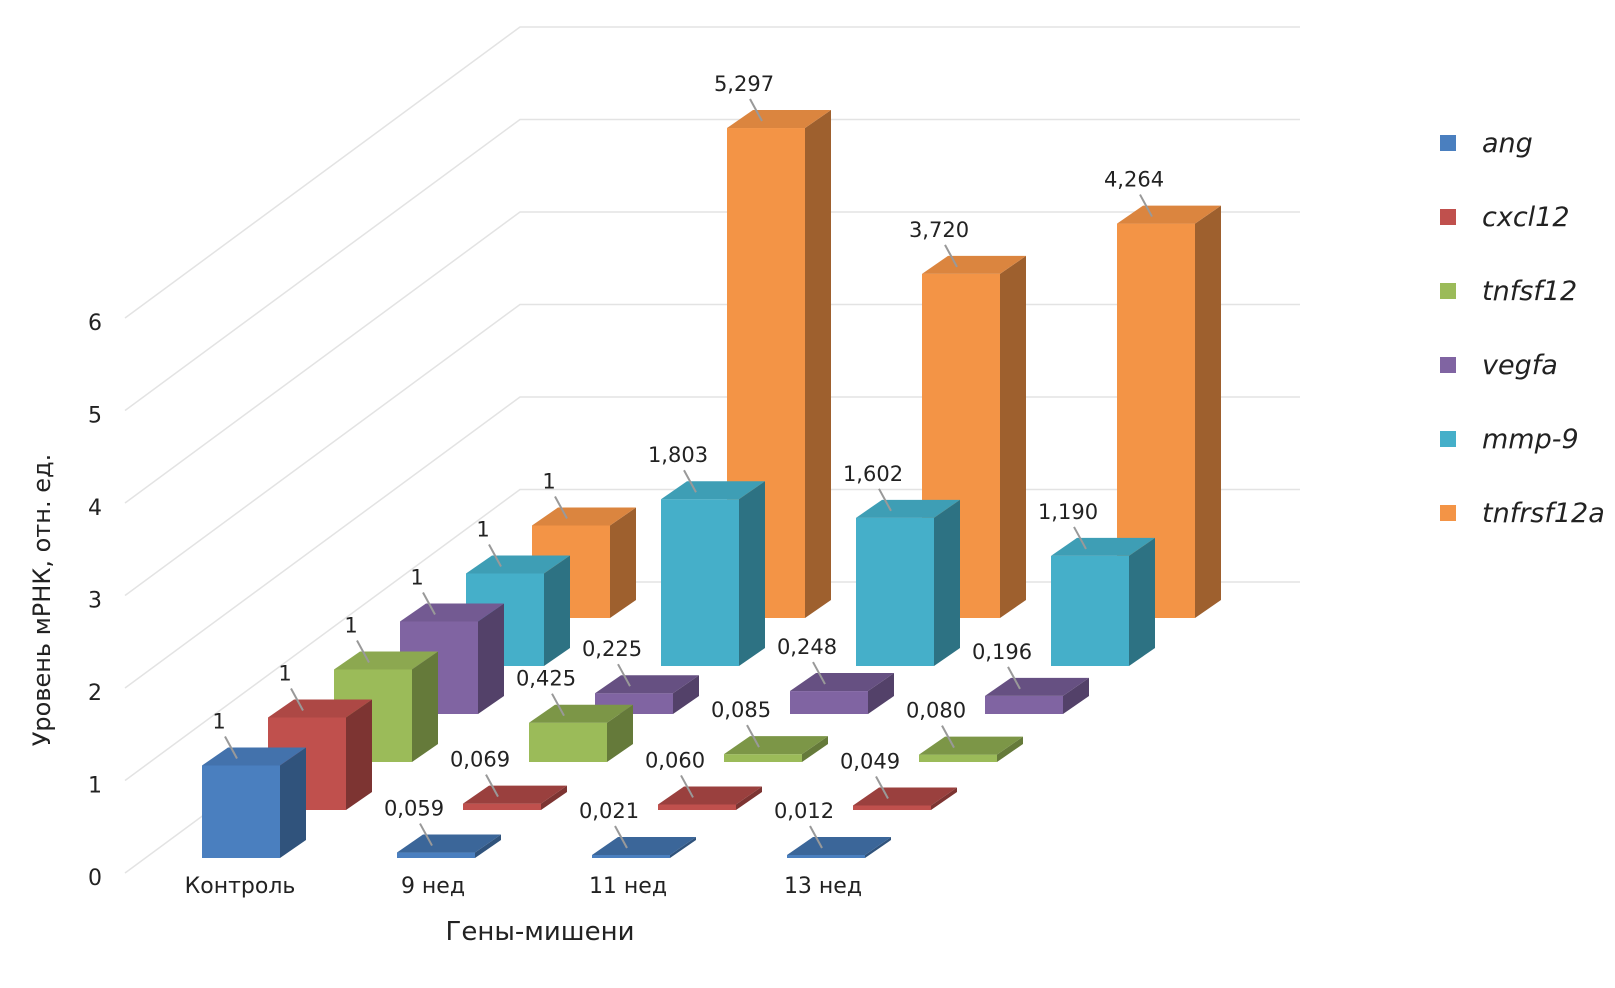  What do you see at coordinates (480, 760) in the screenshot?
I see `data-label: 0,069` at bounding box center [480, 760].